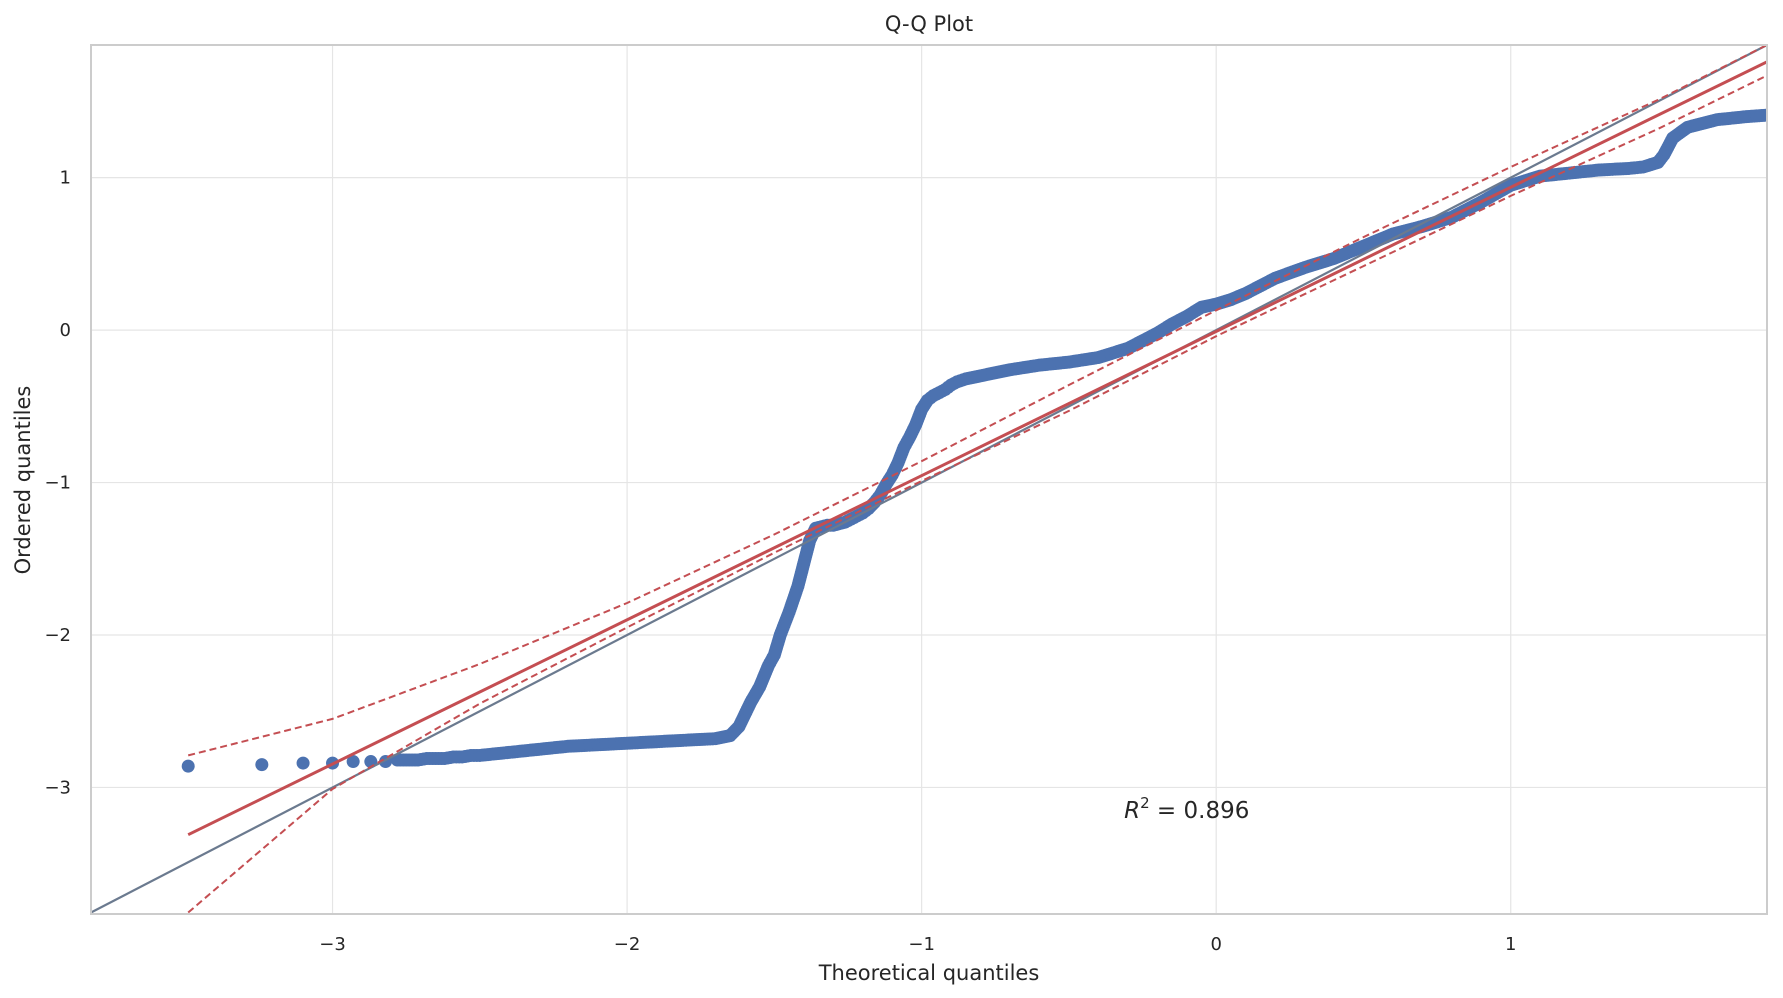 This screenshot has height=998, width=1783. Describe the element at coordinates (332, 944) in the screenshot. I see `x-tick-label: −3` at that location.